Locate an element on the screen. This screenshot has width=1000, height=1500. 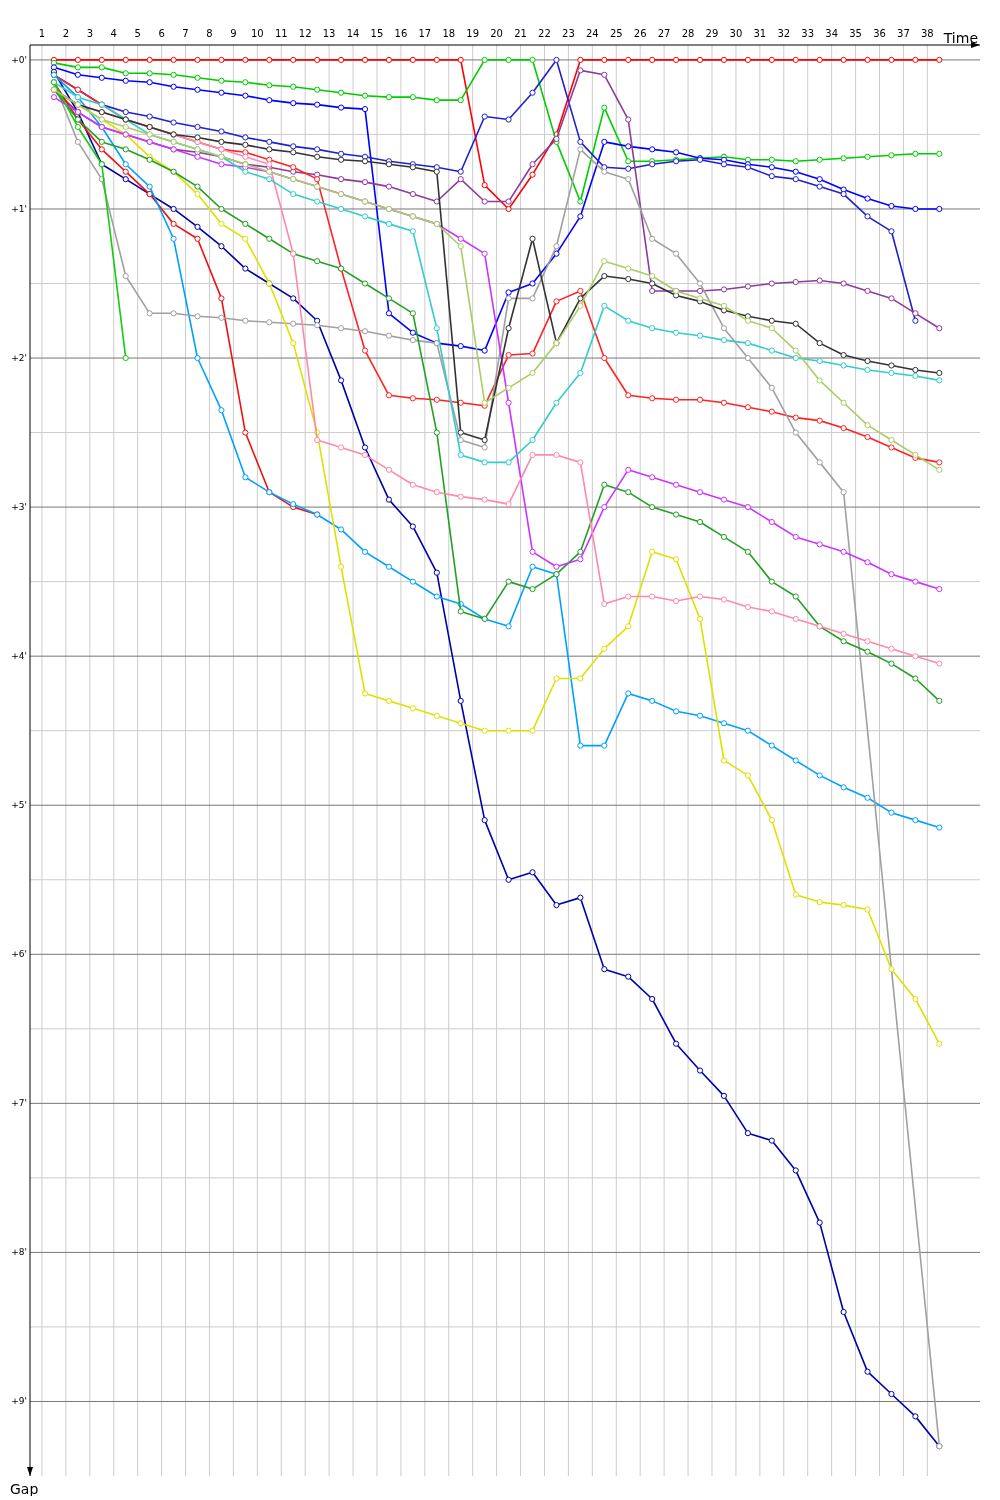
y-axis-title: Gap is located at coordinates (24, 1489).